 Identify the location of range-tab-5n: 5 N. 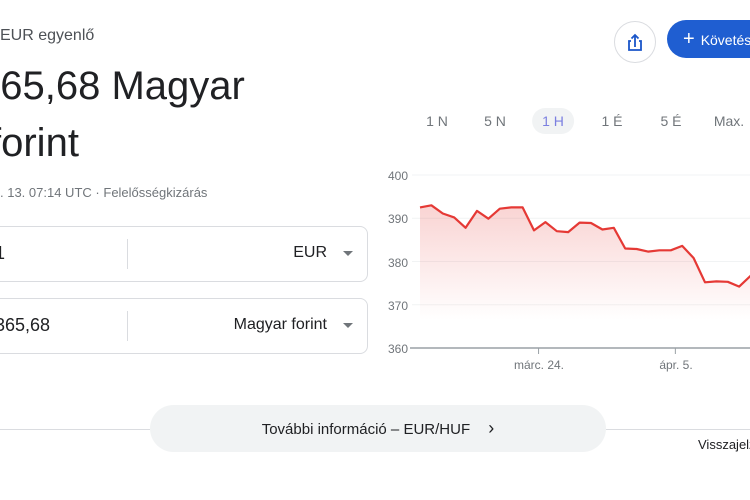
(495, 121).